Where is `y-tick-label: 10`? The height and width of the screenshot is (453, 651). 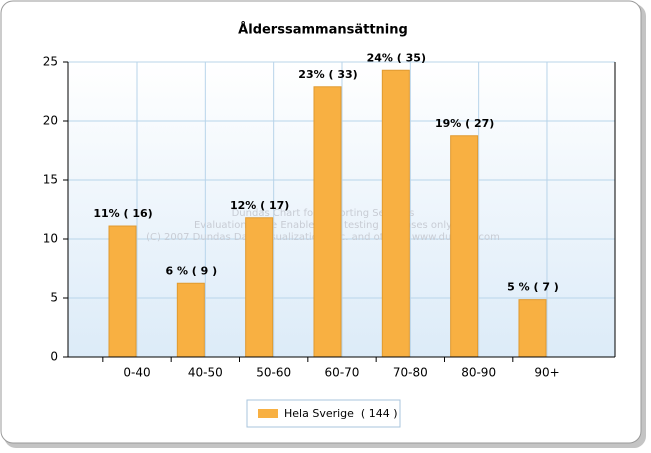
y-tick-label: 10 is located at coordinates (50, 239).